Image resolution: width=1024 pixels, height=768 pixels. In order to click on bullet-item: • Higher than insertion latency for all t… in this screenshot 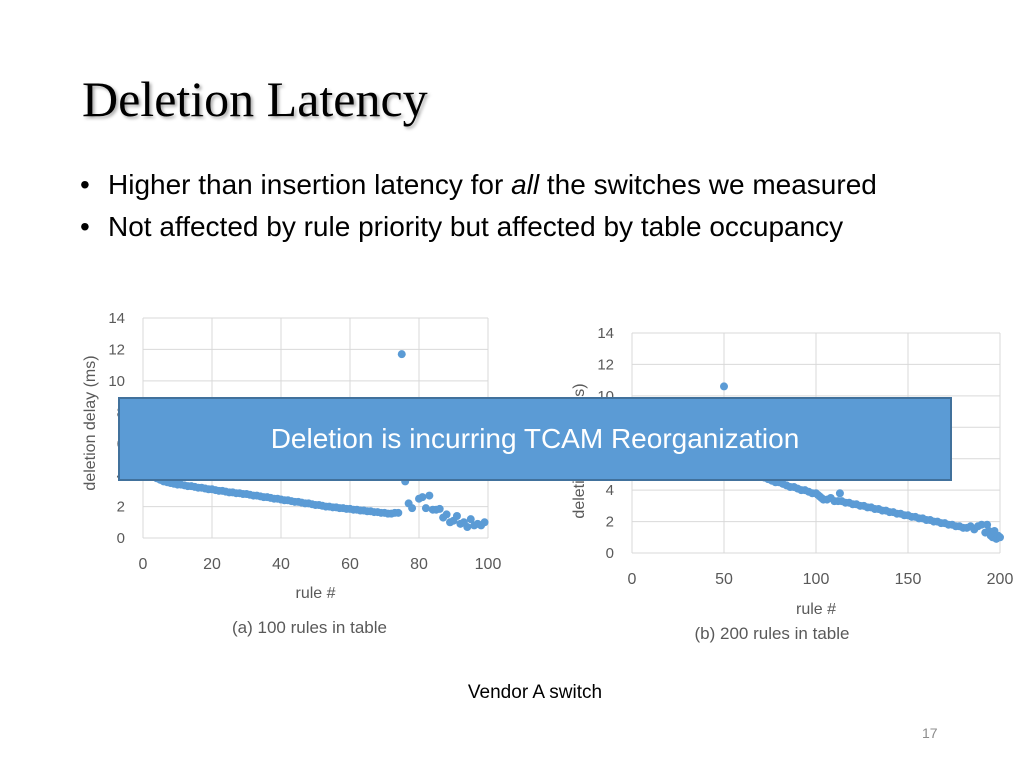, I will do `click(530, 185)`.